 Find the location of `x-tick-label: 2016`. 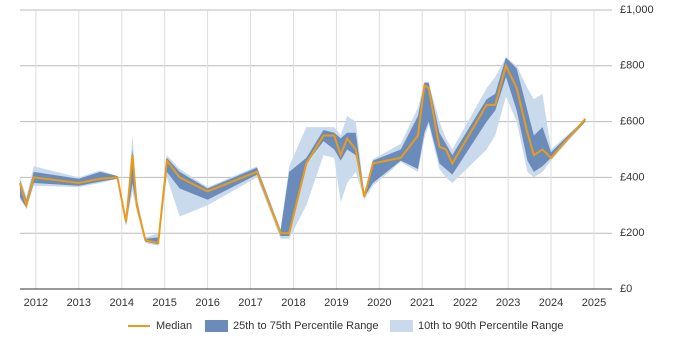

x-tick-label: 2016 is located at coordinates (207, 303).